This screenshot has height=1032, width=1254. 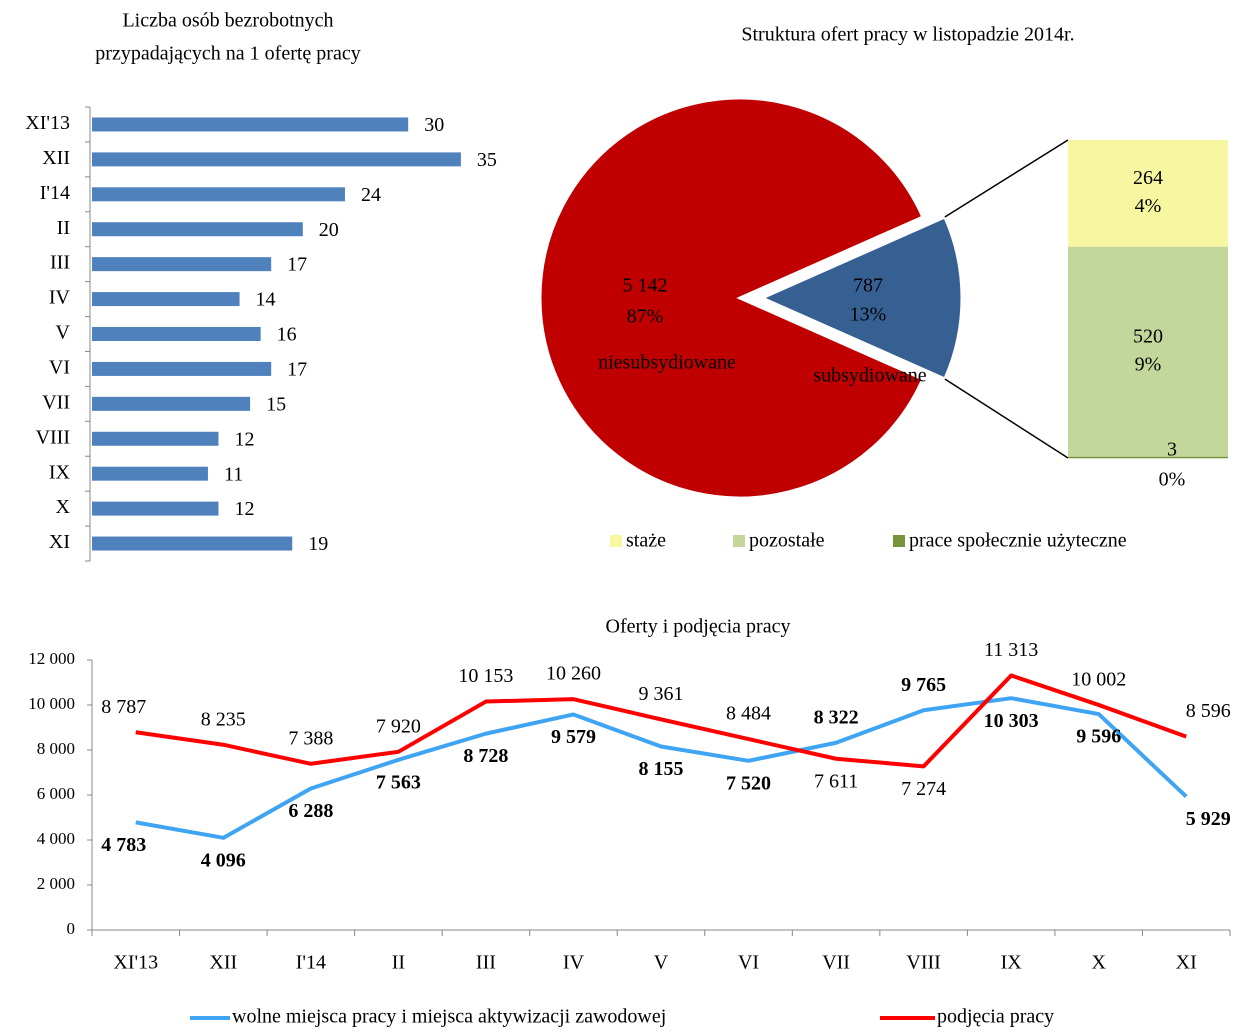 What do you see at coordinates (923, 685) in the screenshot?
I see `data-label: 9 765` at bounding box center [923, 685].